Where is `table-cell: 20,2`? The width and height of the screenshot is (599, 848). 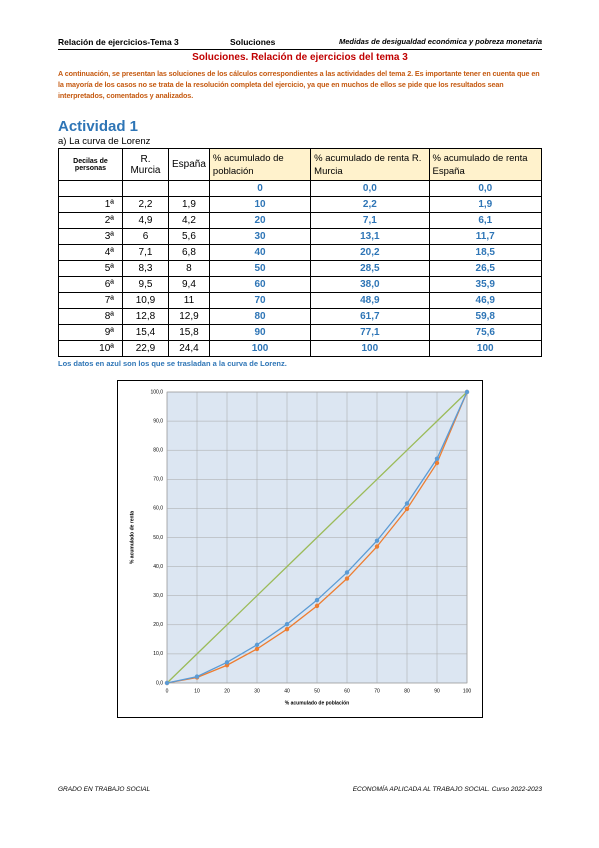 table-cell: 20,2 is located at coordinates (370, 252).